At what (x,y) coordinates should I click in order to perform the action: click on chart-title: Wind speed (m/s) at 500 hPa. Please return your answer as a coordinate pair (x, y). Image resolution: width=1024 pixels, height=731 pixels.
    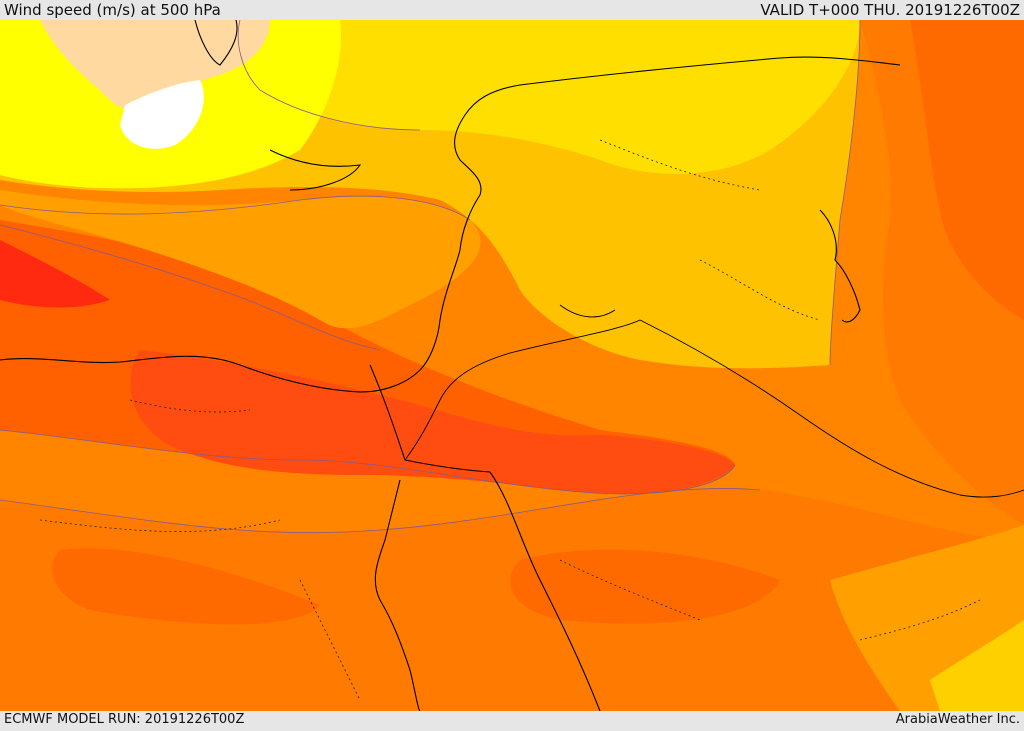
    Looking at the image, I should click on (112, 10).